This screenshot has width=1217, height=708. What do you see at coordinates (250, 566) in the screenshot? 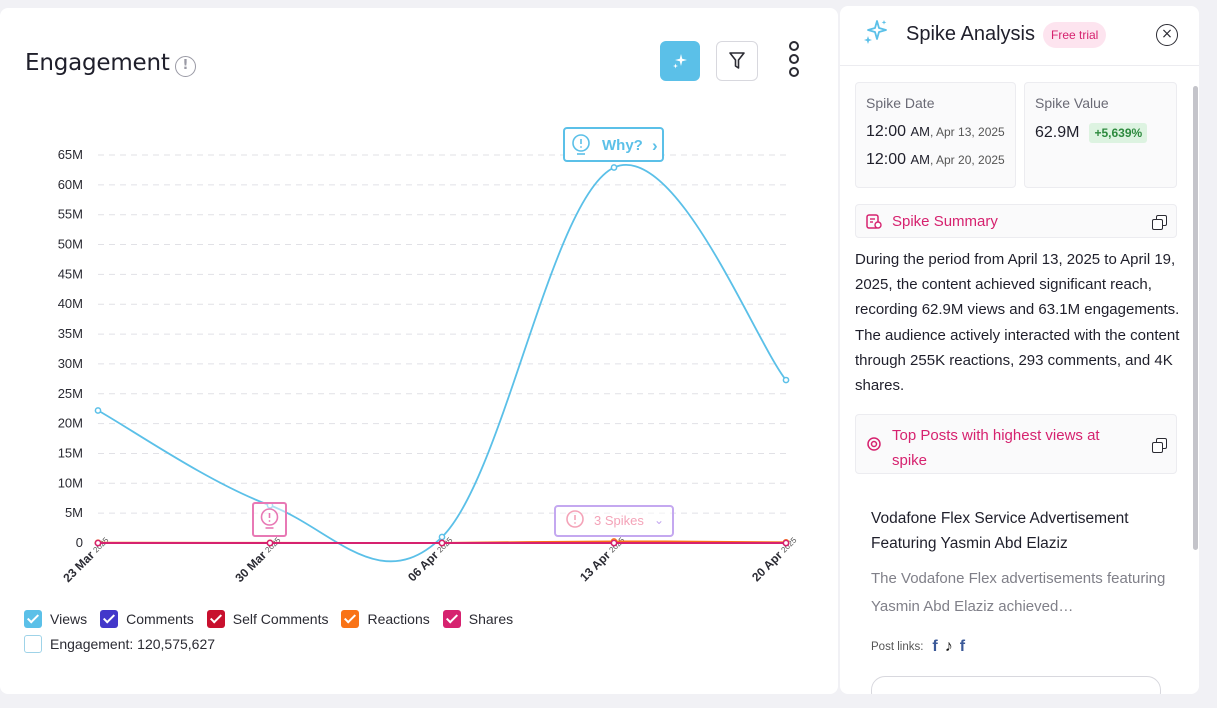
I see `svg-text: 30 Mar` at bounding box center [250, 566].